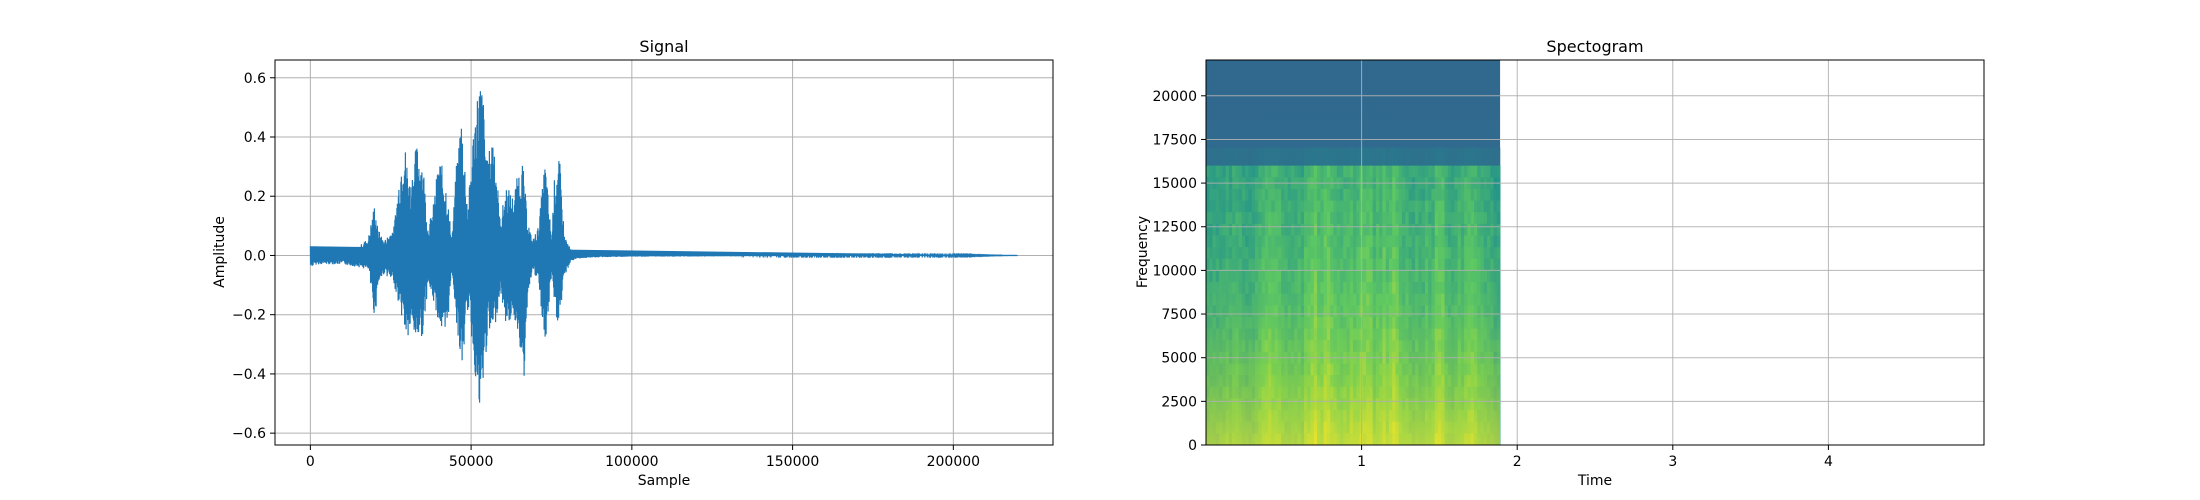 The width and height of the screenshot is (2200, 500). What do you see at coordinates (1595, 457) in the screenshot?
I see `spectrogram-x-ticks: 1 2 3 4` at bounding box center [1595, 457].